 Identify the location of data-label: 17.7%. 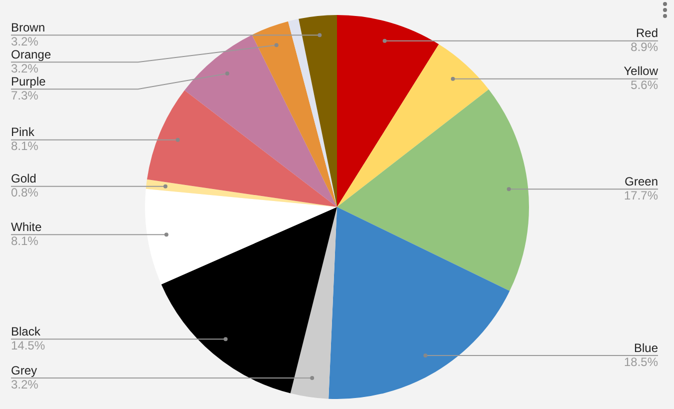
(641, 195).